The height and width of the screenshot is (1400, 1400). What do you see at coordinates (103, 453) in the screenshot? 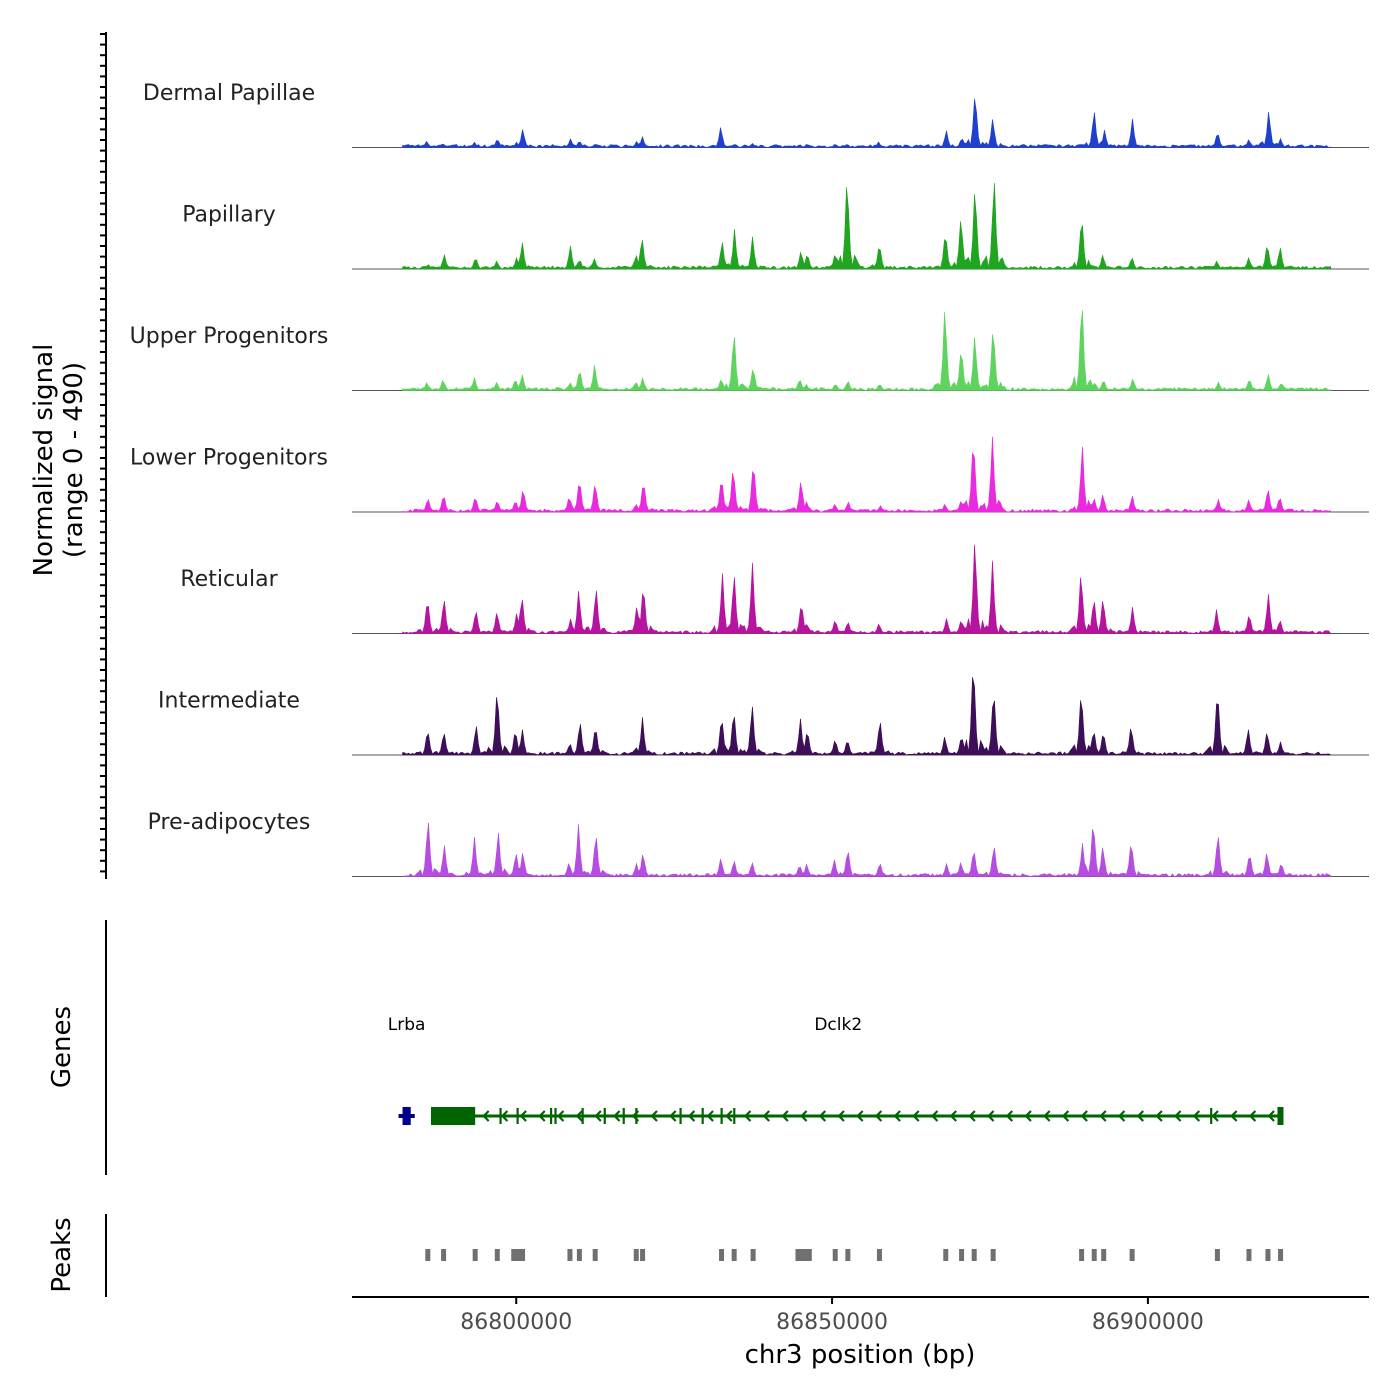
I see `signal-y-ticks` at bounding box center [103, 453].